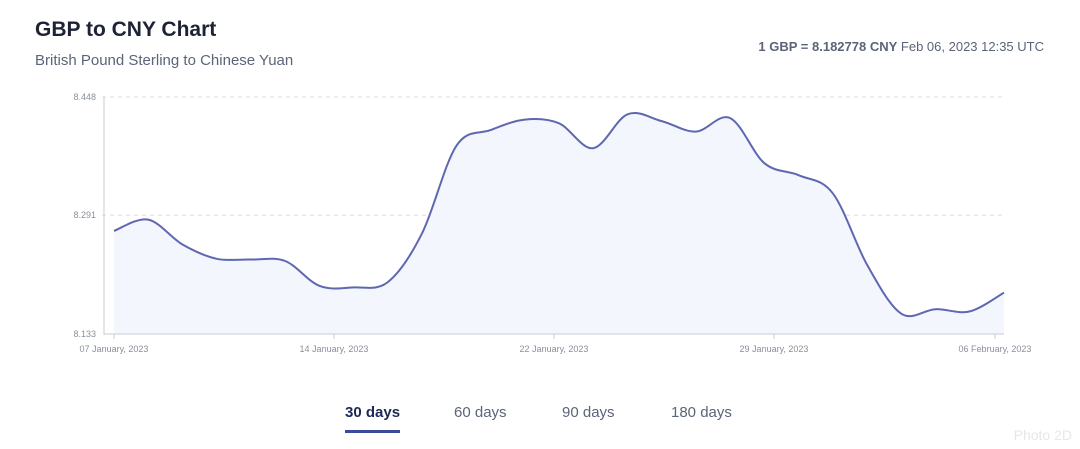 The image size is (1080, 449). I want to click on tab-30-days: 30 days, so click(373, 418).